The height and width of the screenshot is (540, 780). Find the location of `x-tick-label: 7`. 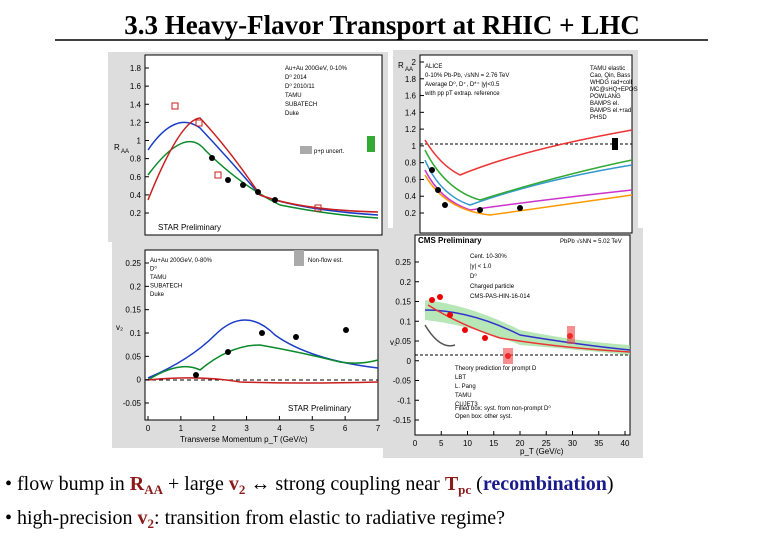

x-tick-label: 7 is located at coordinates (378, 428).